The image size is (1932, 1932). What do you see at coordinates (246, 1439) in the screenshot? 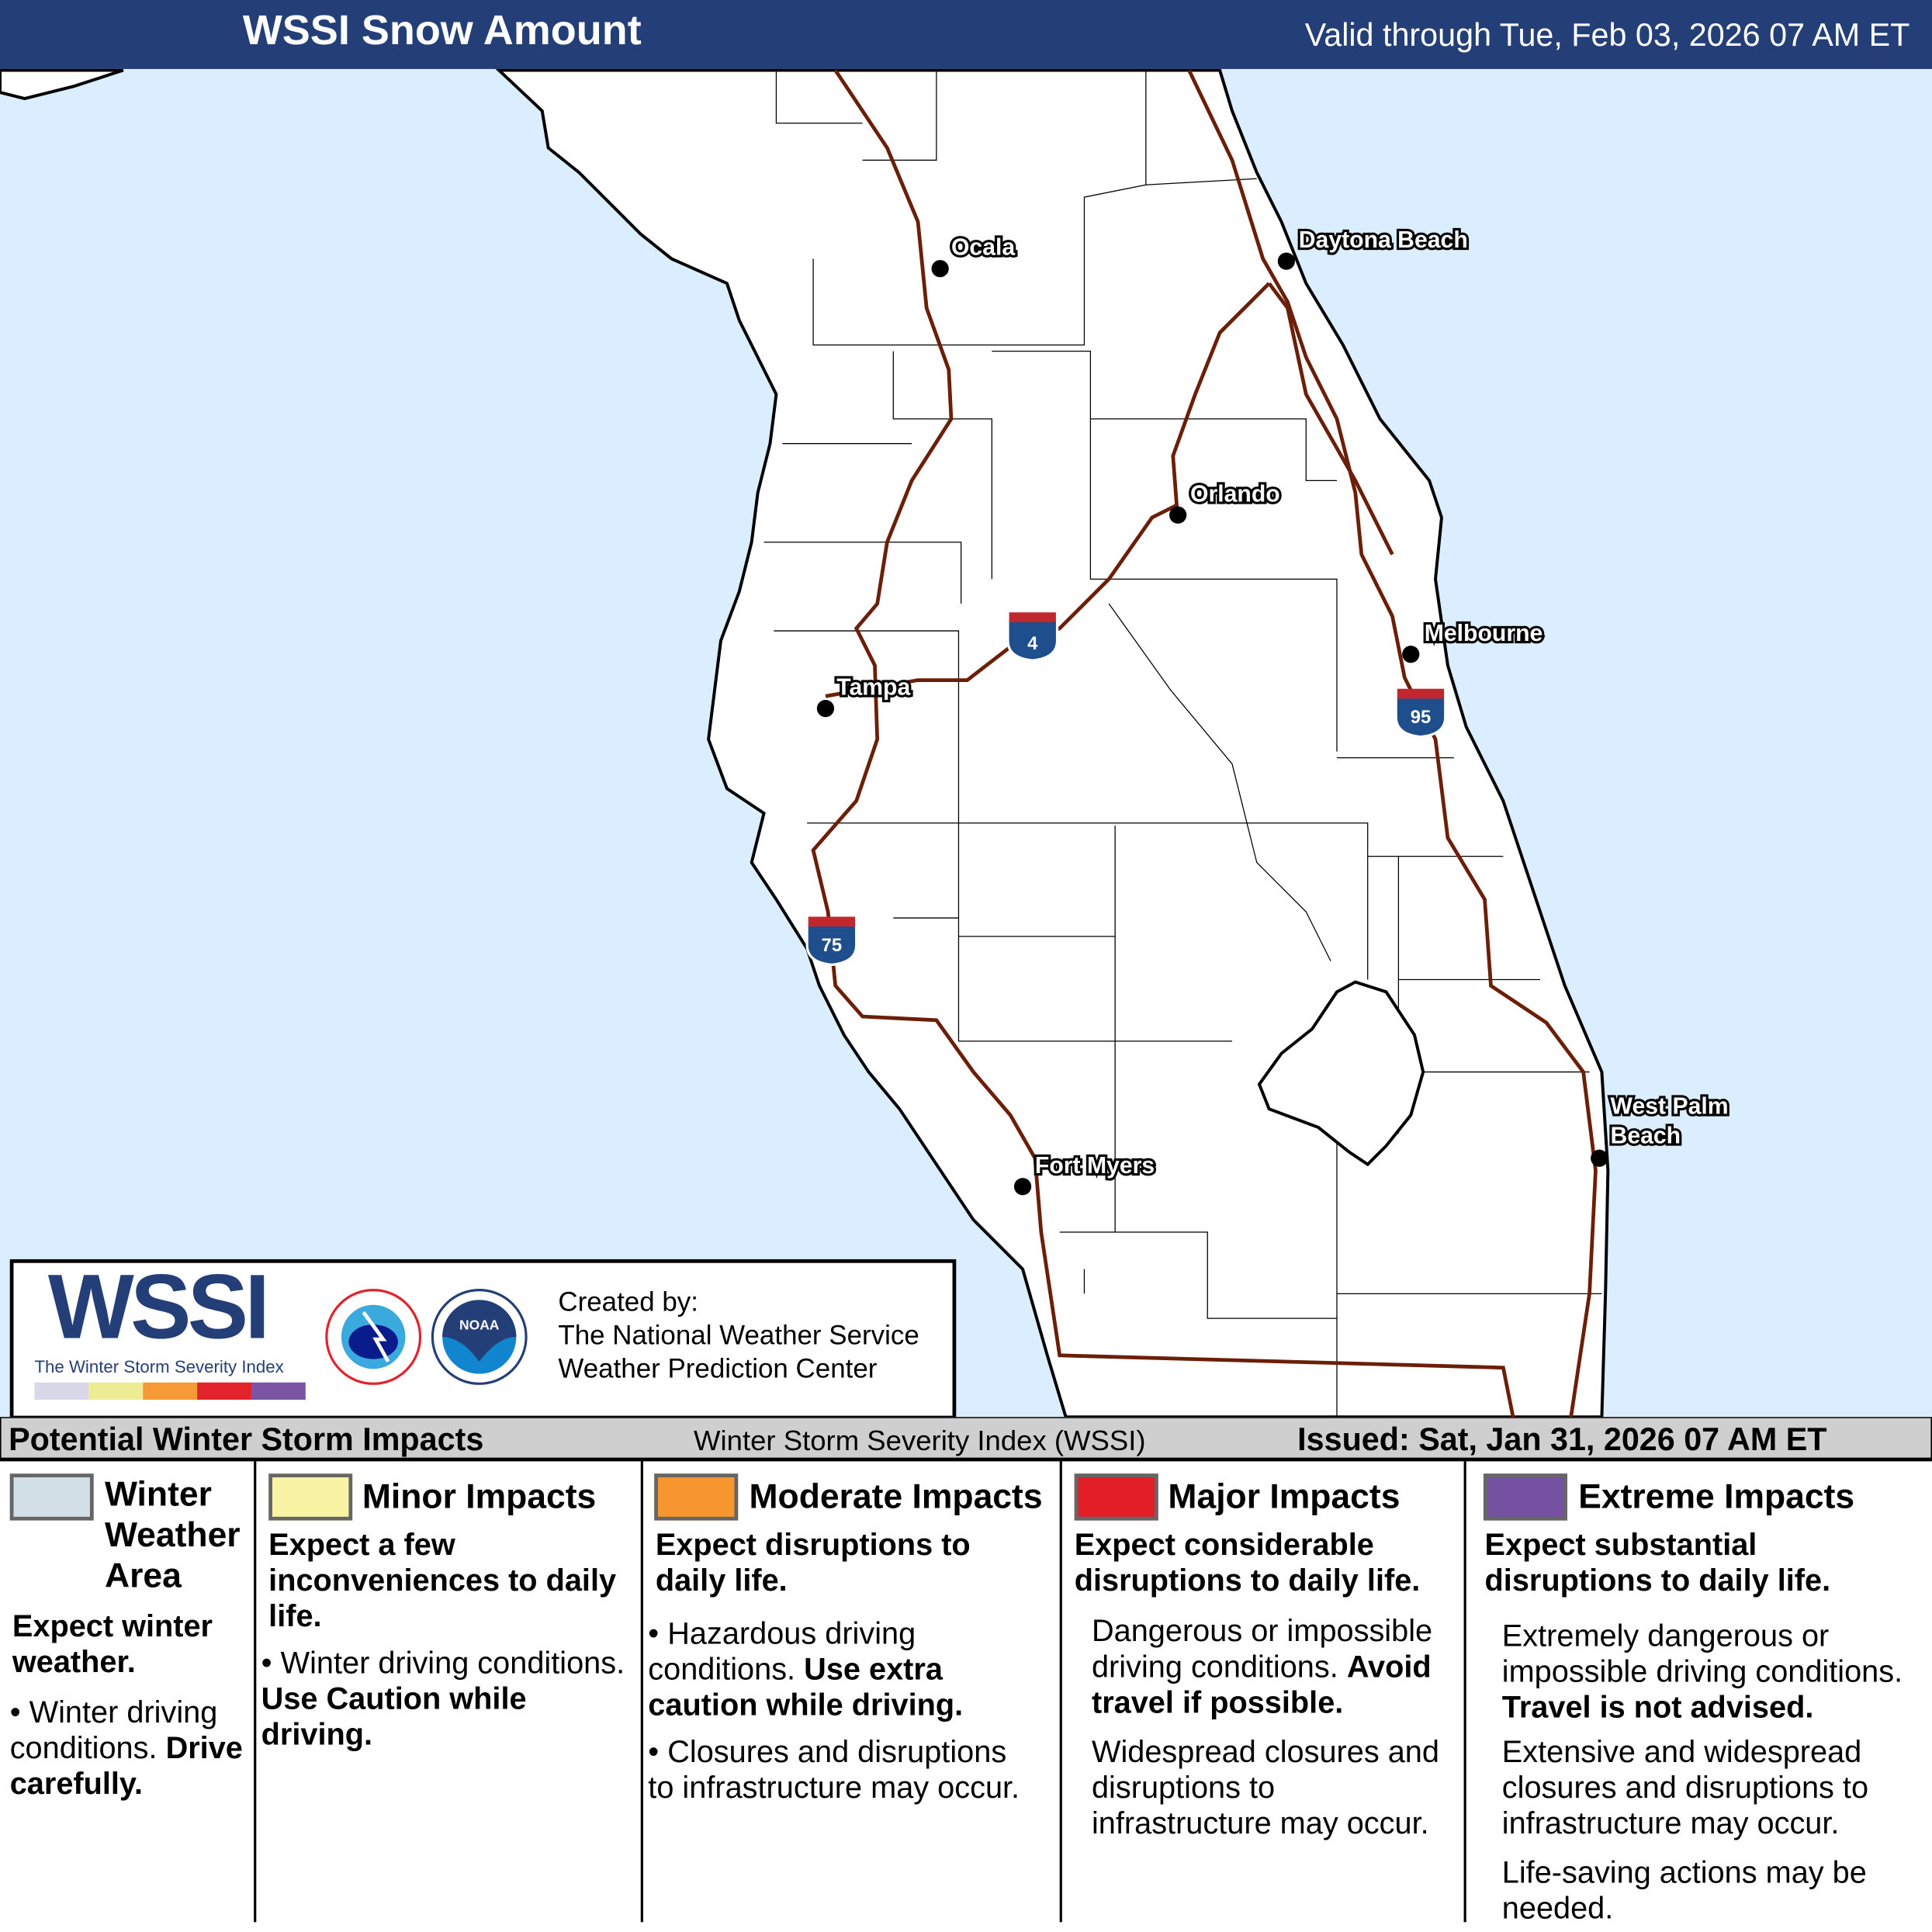
I see `legend-title: Potential Winter Storm Impacts` at bounding box center [246, 1439].